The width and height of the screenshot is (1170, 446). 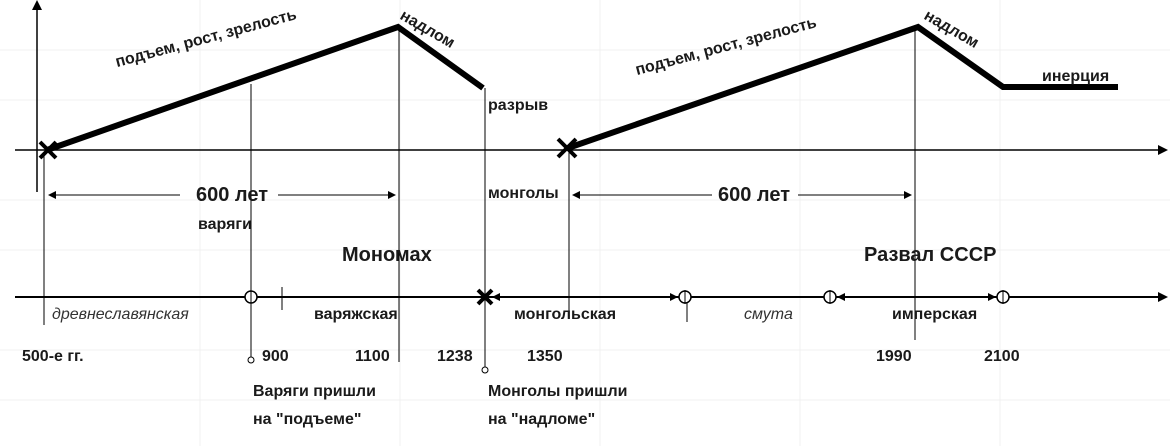 I want to click on span-1-left-arrowhead, so click(x=52, y=195).